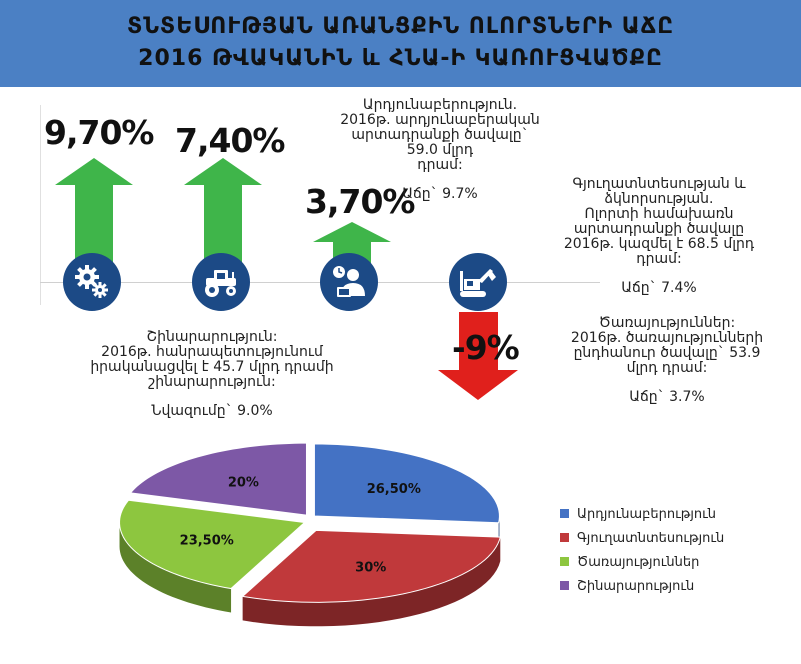  I want to click on divider-vertical, so click(40, 205).